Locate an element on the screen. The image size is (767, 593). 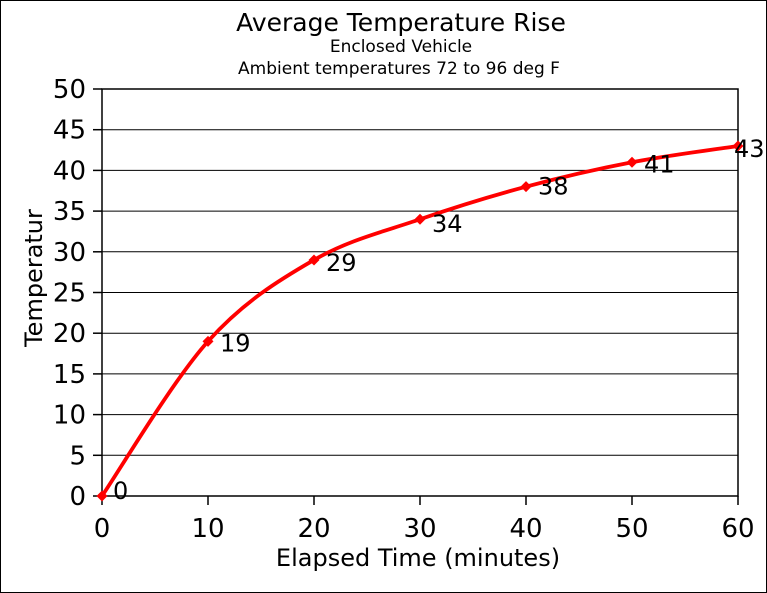
data-label: 29 is located at coordinates (341, 263).